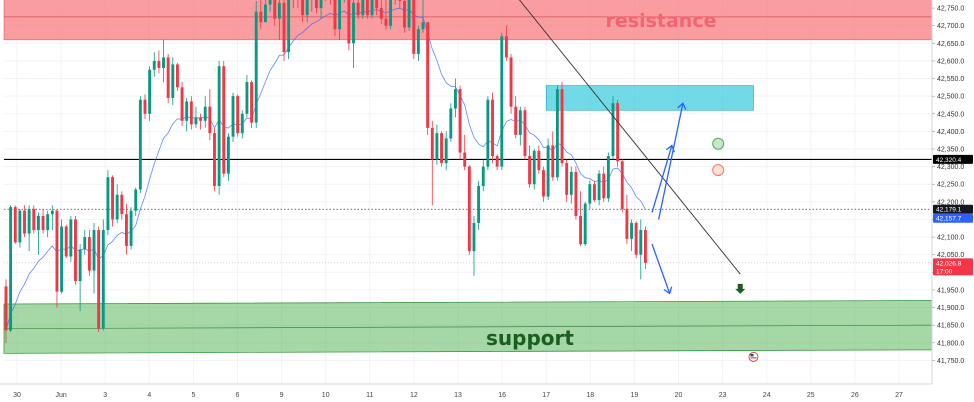 Image resolution: width=974 pixels, height=402 pixels. What do you see at coordinates (468, 327) in the screenshot?
I see `support-midline` at bounding box center [468, 327].